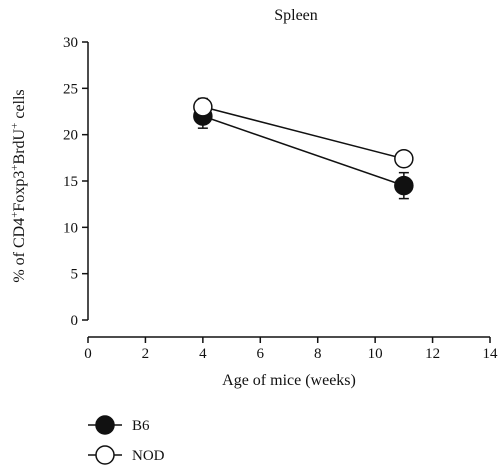 Image resolution: width=500 pixels, height=468 pixels. What do you see at coordinates (291, 349) in the screenshot?
I see `x-ticks: 0 2 4 6 8 10 12 14` at bounding box center [291, 349].